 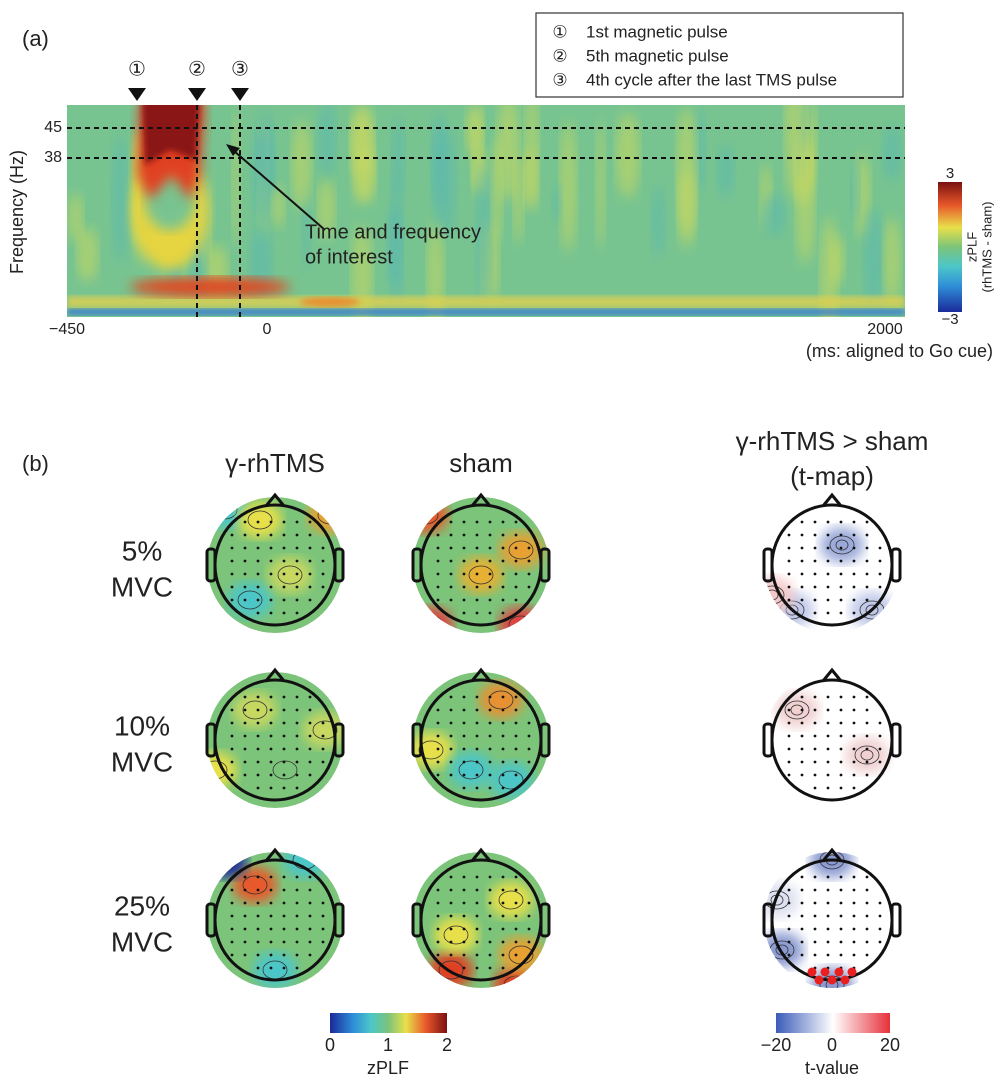 What do you see at coordinates (832, 980) in the screenshot?
I see `significant-electrode` at bounding box center [832, 980].